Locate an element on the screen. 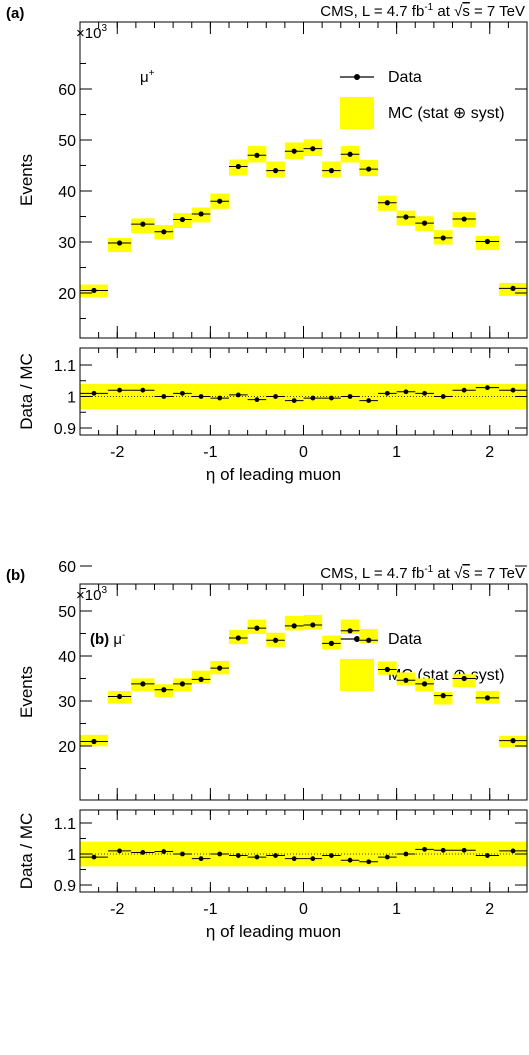 The width and height of the screenshot is (529, 1055). y-multiplier: ×10³ is located at coordinates (91, 32).